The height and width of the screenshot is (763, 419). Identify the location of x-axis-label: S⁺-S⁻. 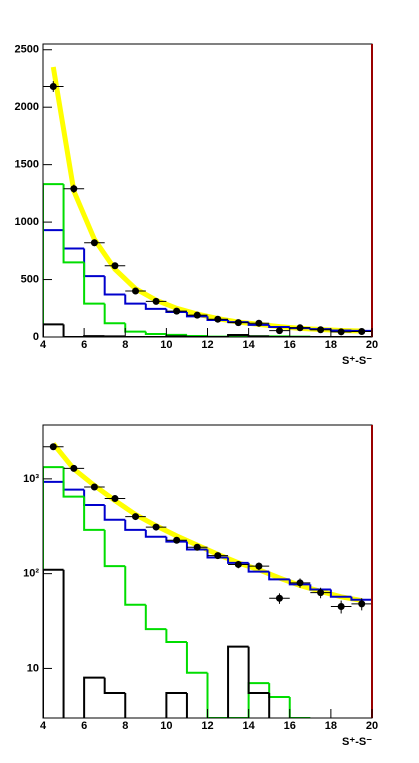
(357, 361).